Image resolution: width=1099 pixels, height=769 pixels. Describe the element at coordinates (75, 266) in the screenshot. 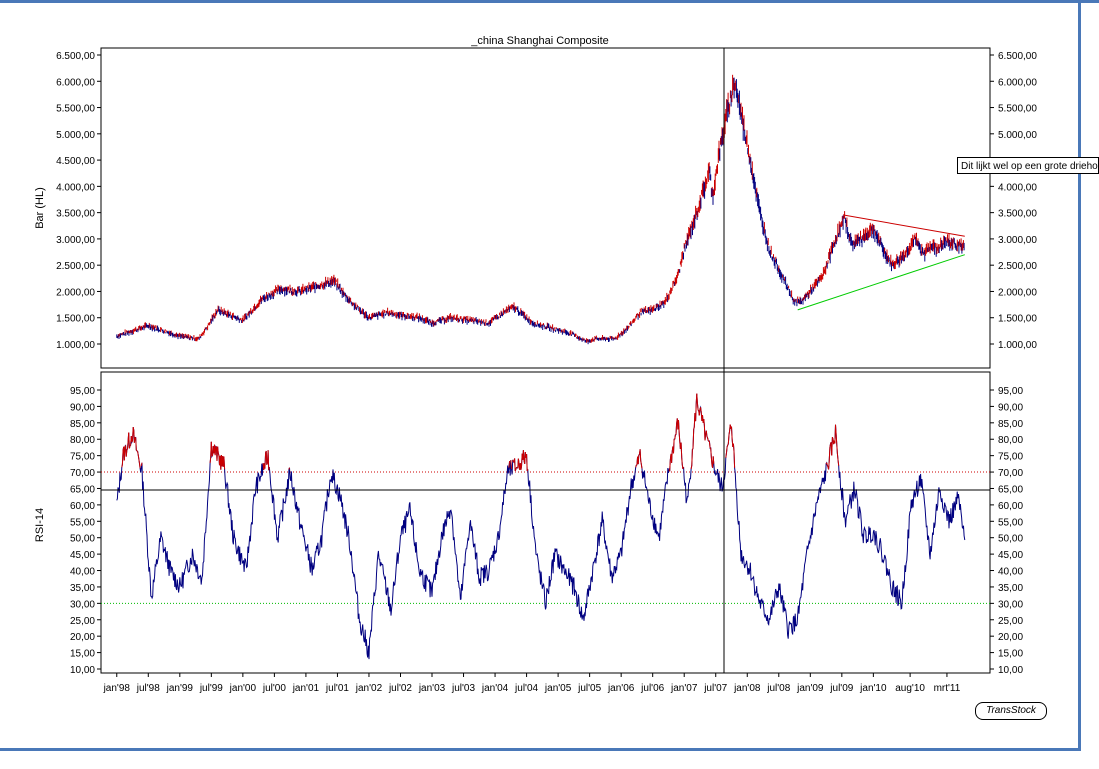

I see `price-ytick-label-left: 2.500,00` at that location.